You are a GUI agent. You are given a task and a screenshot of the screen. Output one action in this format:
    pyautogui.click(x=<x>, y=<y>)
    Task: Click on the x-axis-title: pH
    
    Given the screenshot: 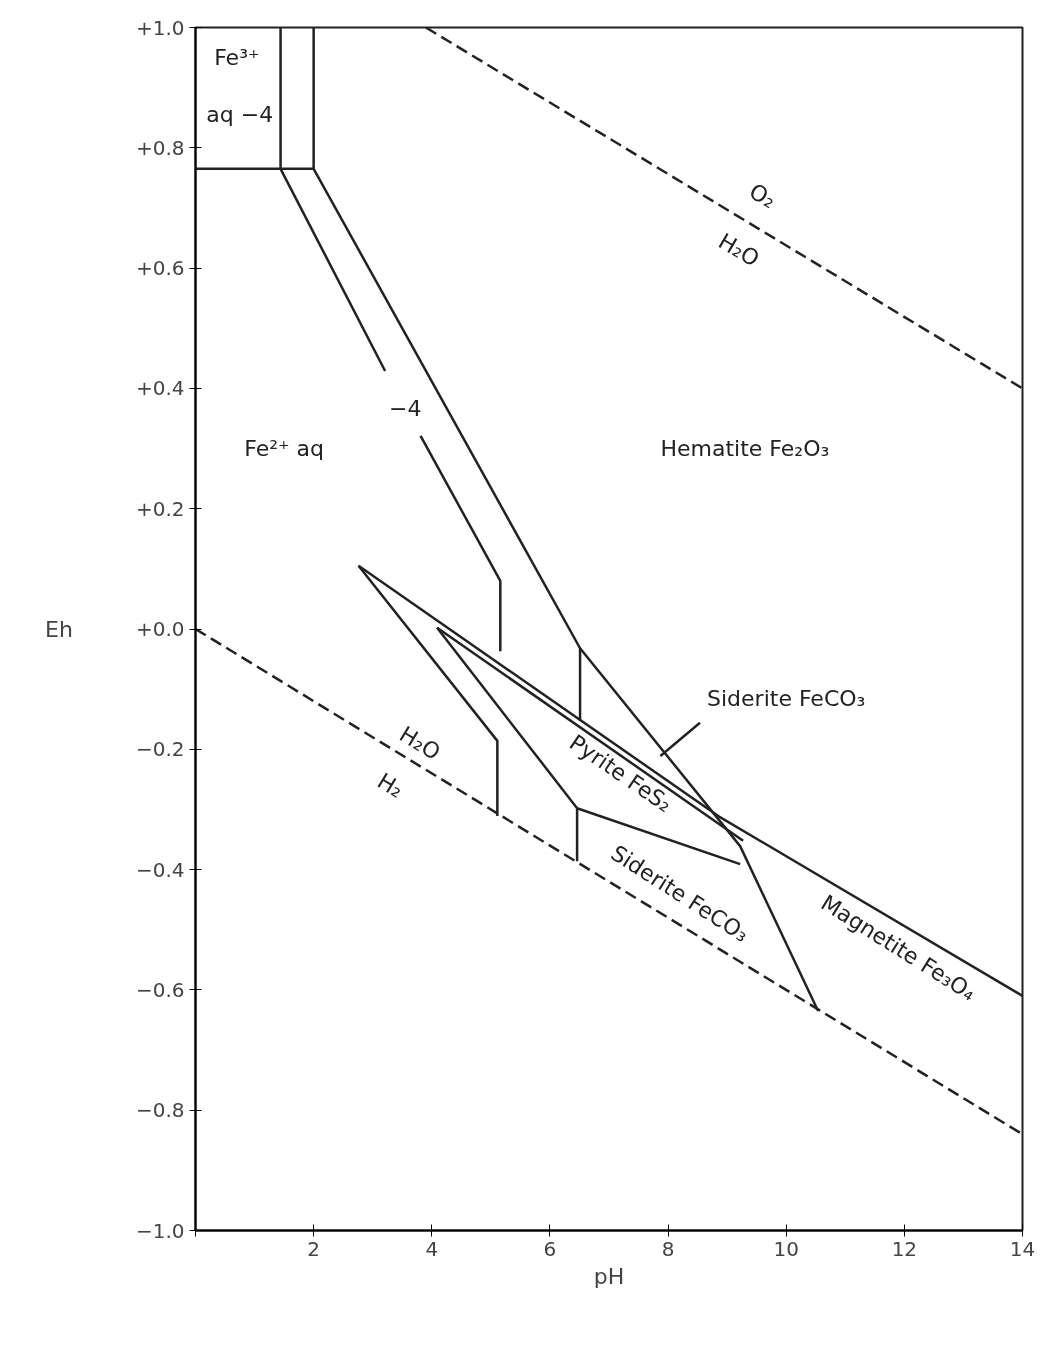 What is the action you would take?
    pyautogui.click(x=609, y=1276)
    